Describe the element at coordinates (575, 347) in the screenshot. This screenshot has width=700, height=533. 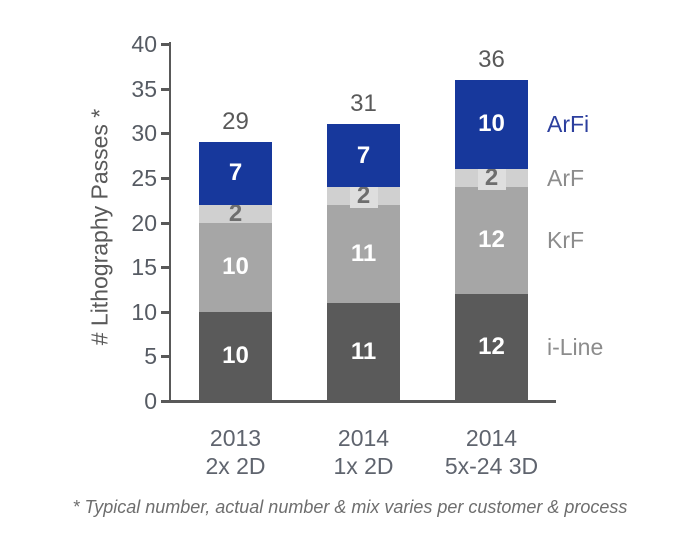
I see `legend-label-i-Line: i-Line` at that location.